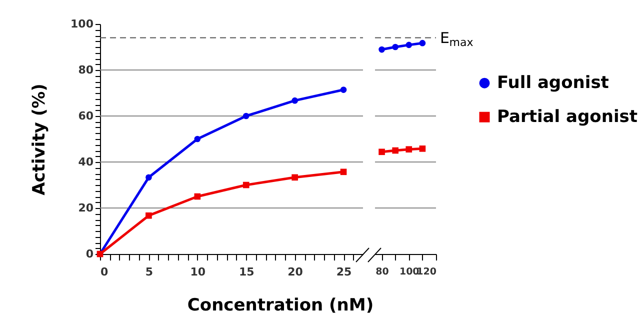  Describe the element at coordinates (198, 272) in the screenshot. I see `x-tick-label: 10` at that location.